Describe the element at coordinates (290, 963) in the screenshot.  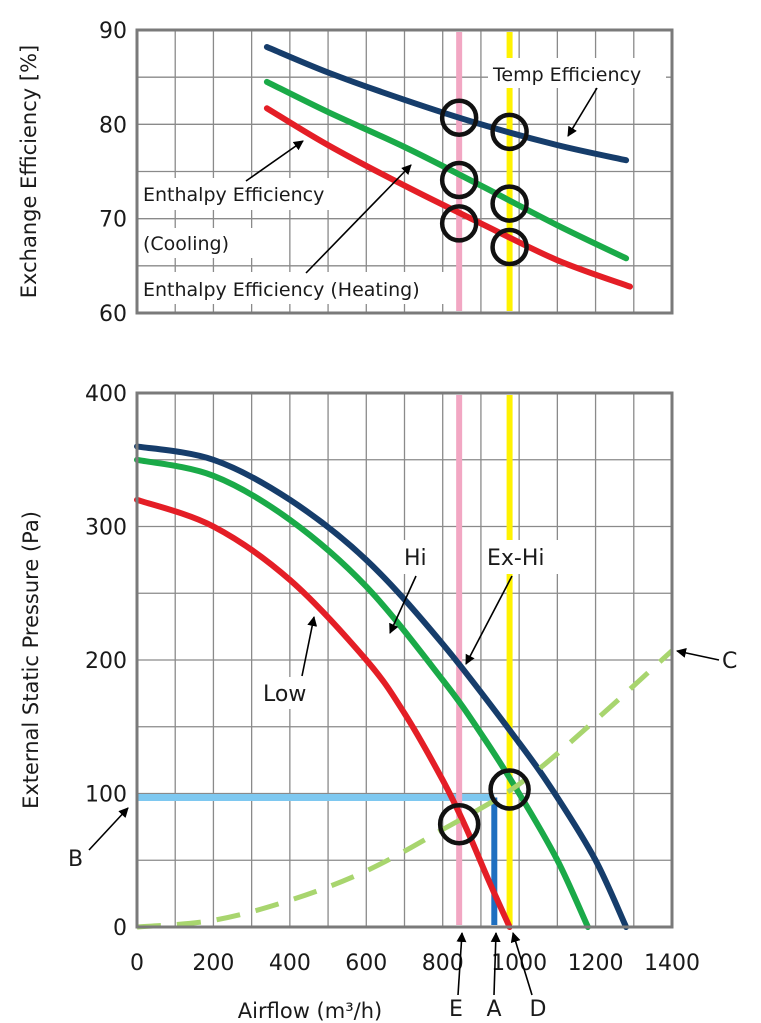
I see `esp-xtick-400: 400` at that location.